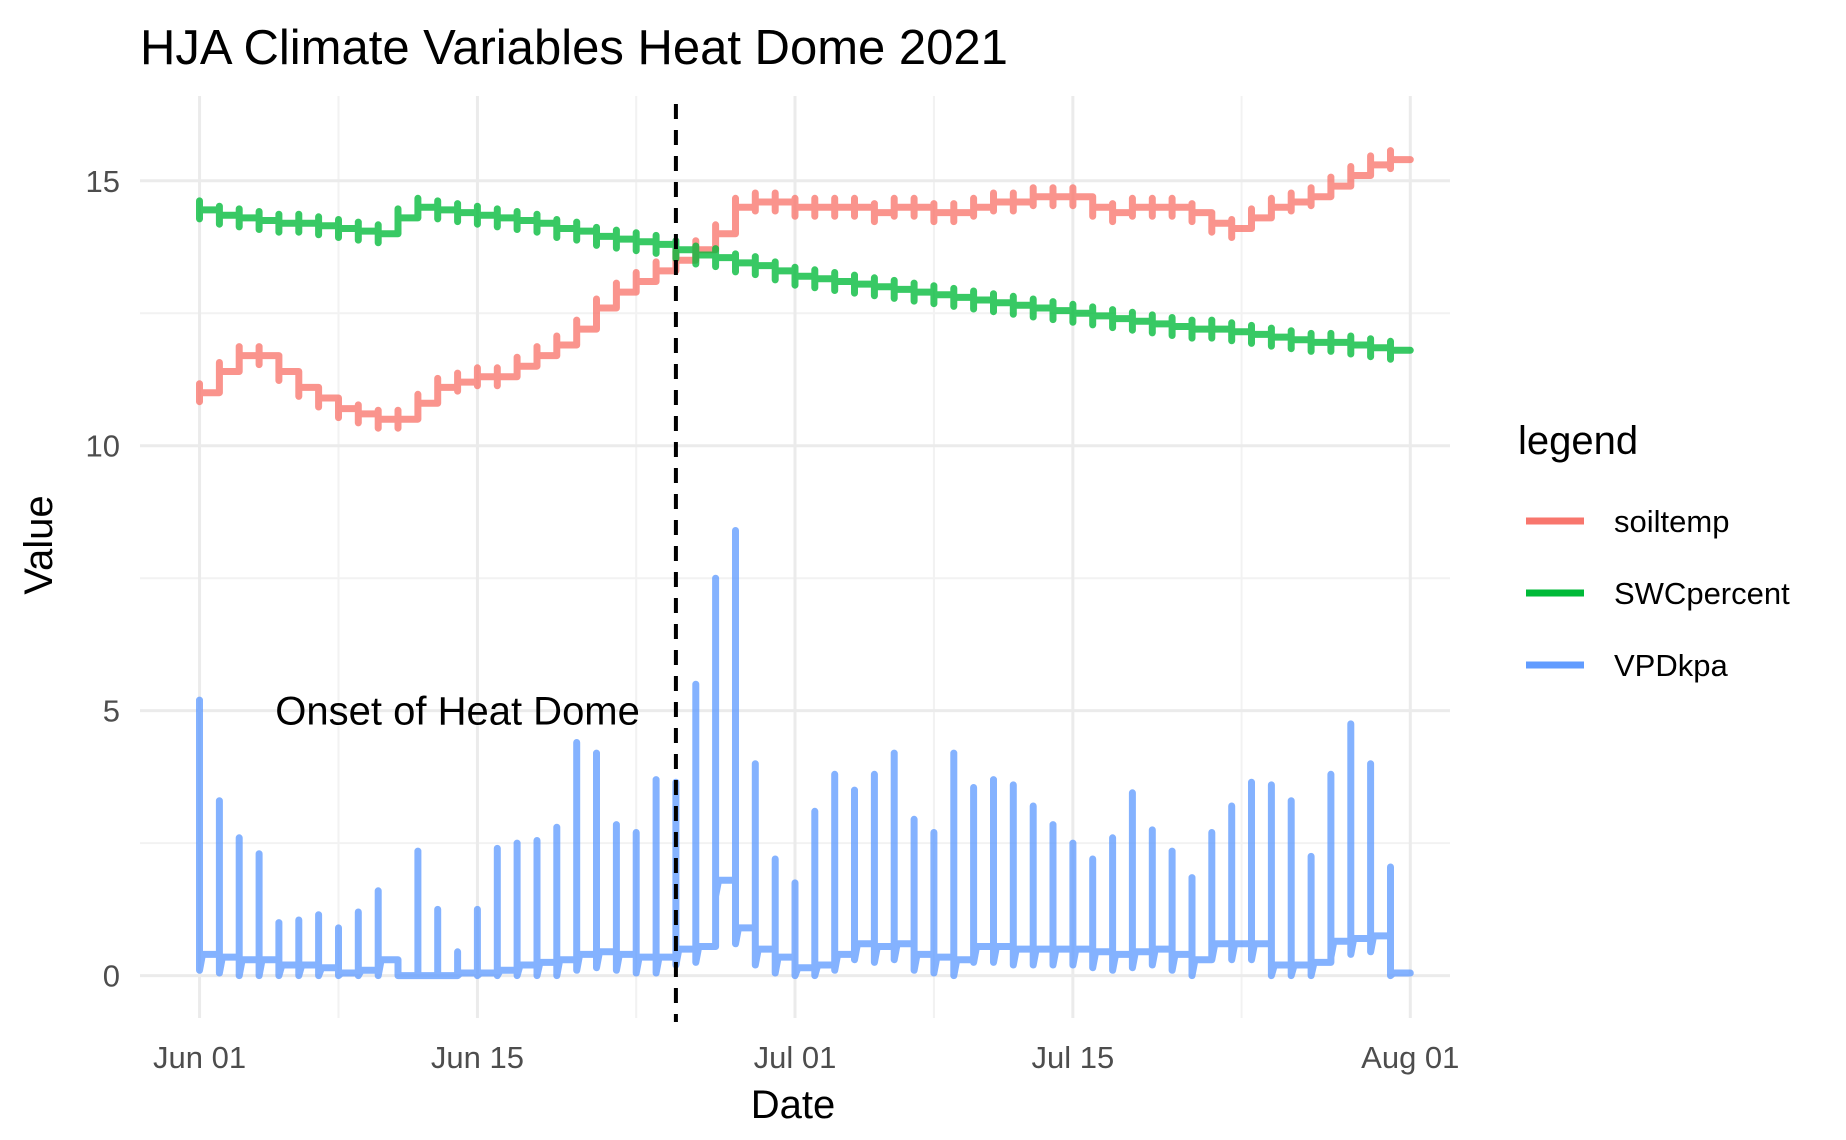 This screenshot has width=1846, height=1140. Describe the element at coordinates (805, 278) in the screenshot. I see `series-swcpercent-line` at that location.